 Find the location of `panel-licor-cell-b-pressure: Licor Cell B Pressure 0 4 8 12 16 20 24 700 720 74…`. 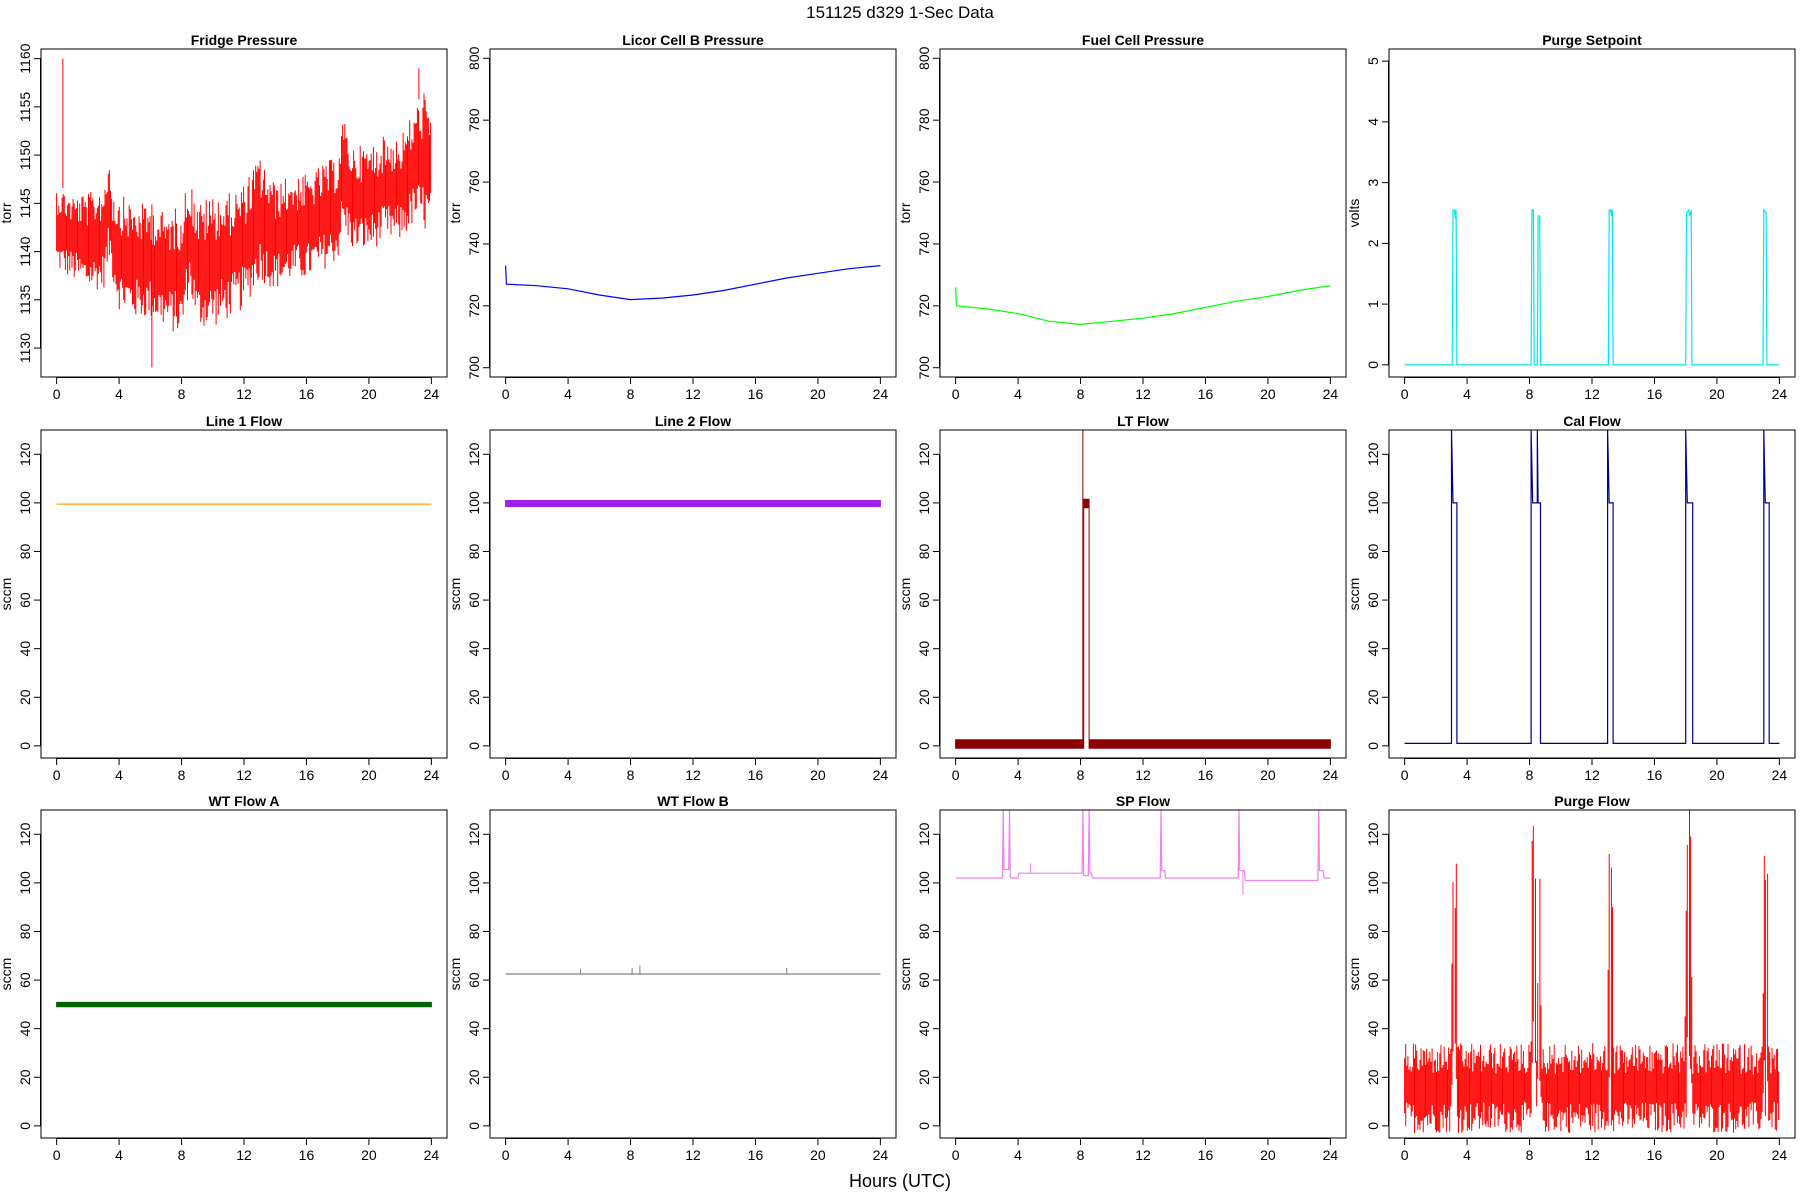

panel-licor-cell-b-pressure: Licor Cell B Pressure 0 4 8 12 16 20 24 700 720 74… is located at coordinates (672, 217).